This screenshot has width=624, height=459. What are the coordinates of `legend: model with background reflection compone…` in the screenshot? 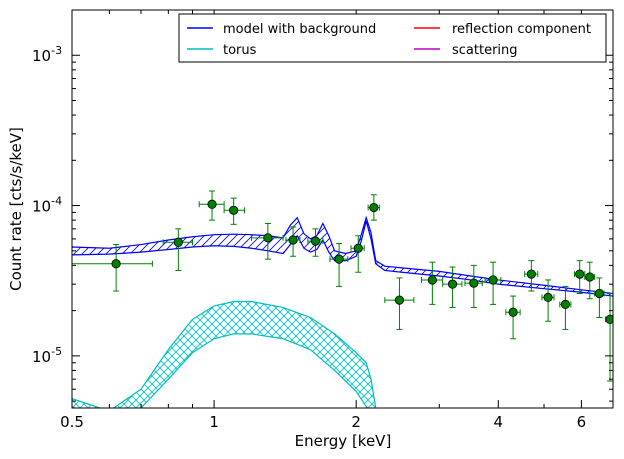 It's located at (392, 38).